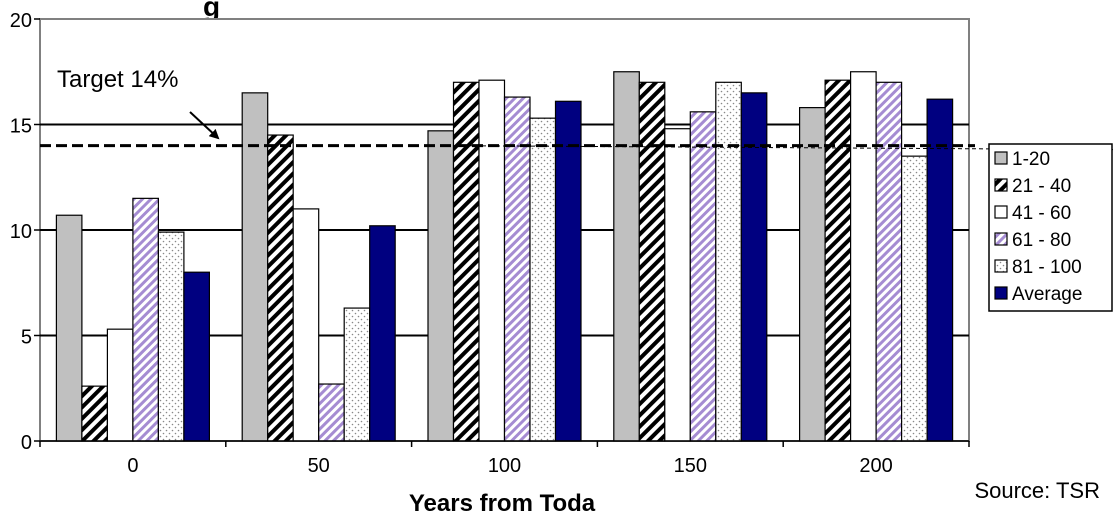 Image resolution: width=1113 pixels, height=520 pixels. I want to click on y-tick-label: 10, so click(21, 232).